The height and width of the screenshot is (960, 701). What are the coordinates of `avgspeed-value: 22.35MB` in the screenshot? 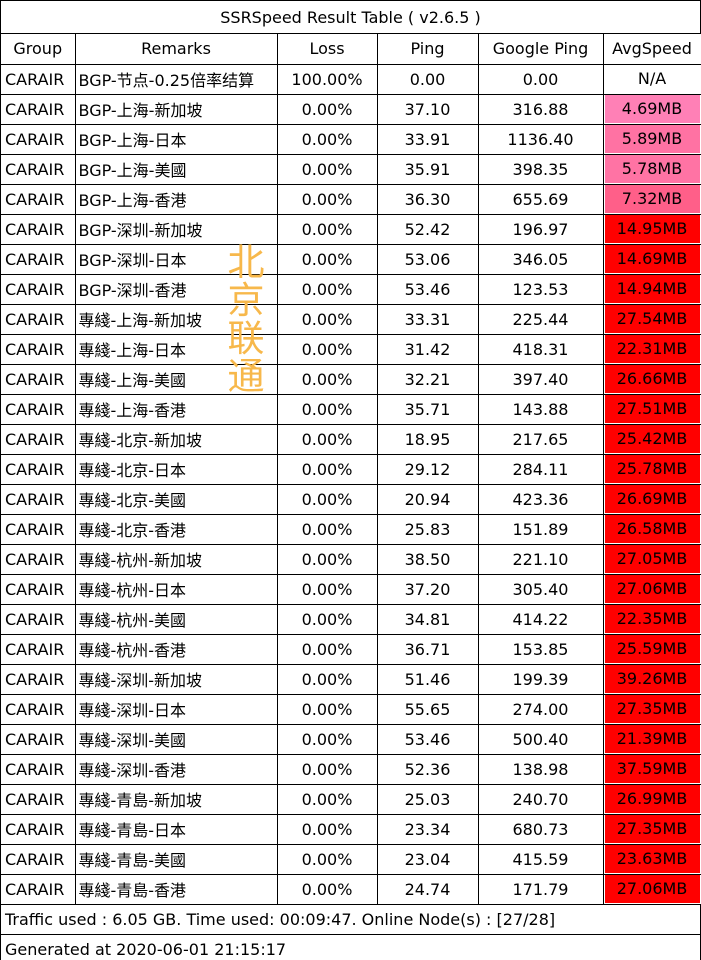 It's located at (652, 619).